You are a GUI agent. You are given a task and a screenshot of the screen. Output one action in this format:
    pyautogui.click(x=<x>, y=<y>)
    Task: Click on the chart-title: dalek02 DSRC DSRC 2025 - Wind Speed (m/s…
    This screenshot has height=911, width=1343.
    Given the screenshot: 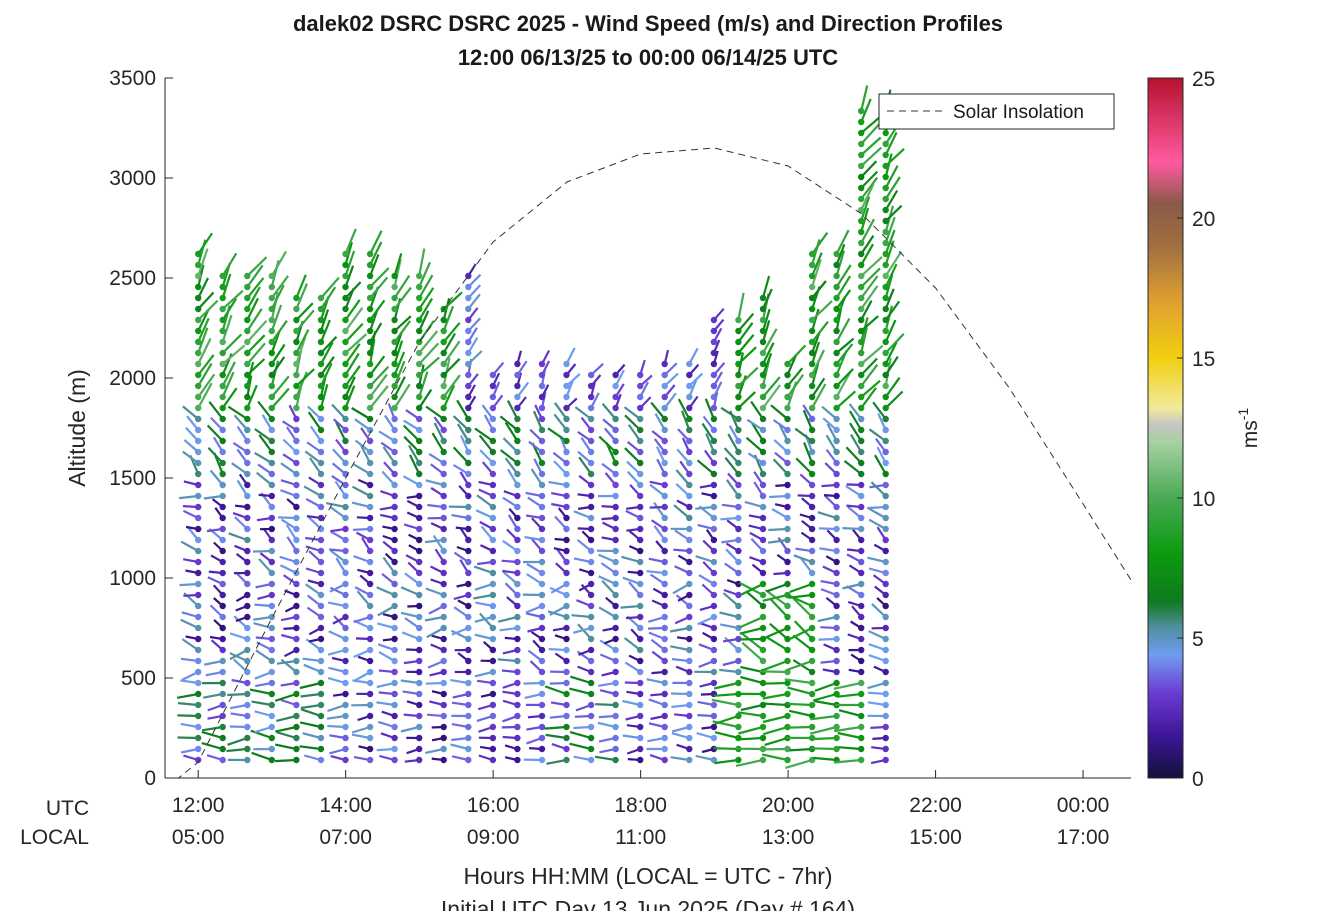 What is the action you would take?
    pyautogui.click(x=648, y=23)
    